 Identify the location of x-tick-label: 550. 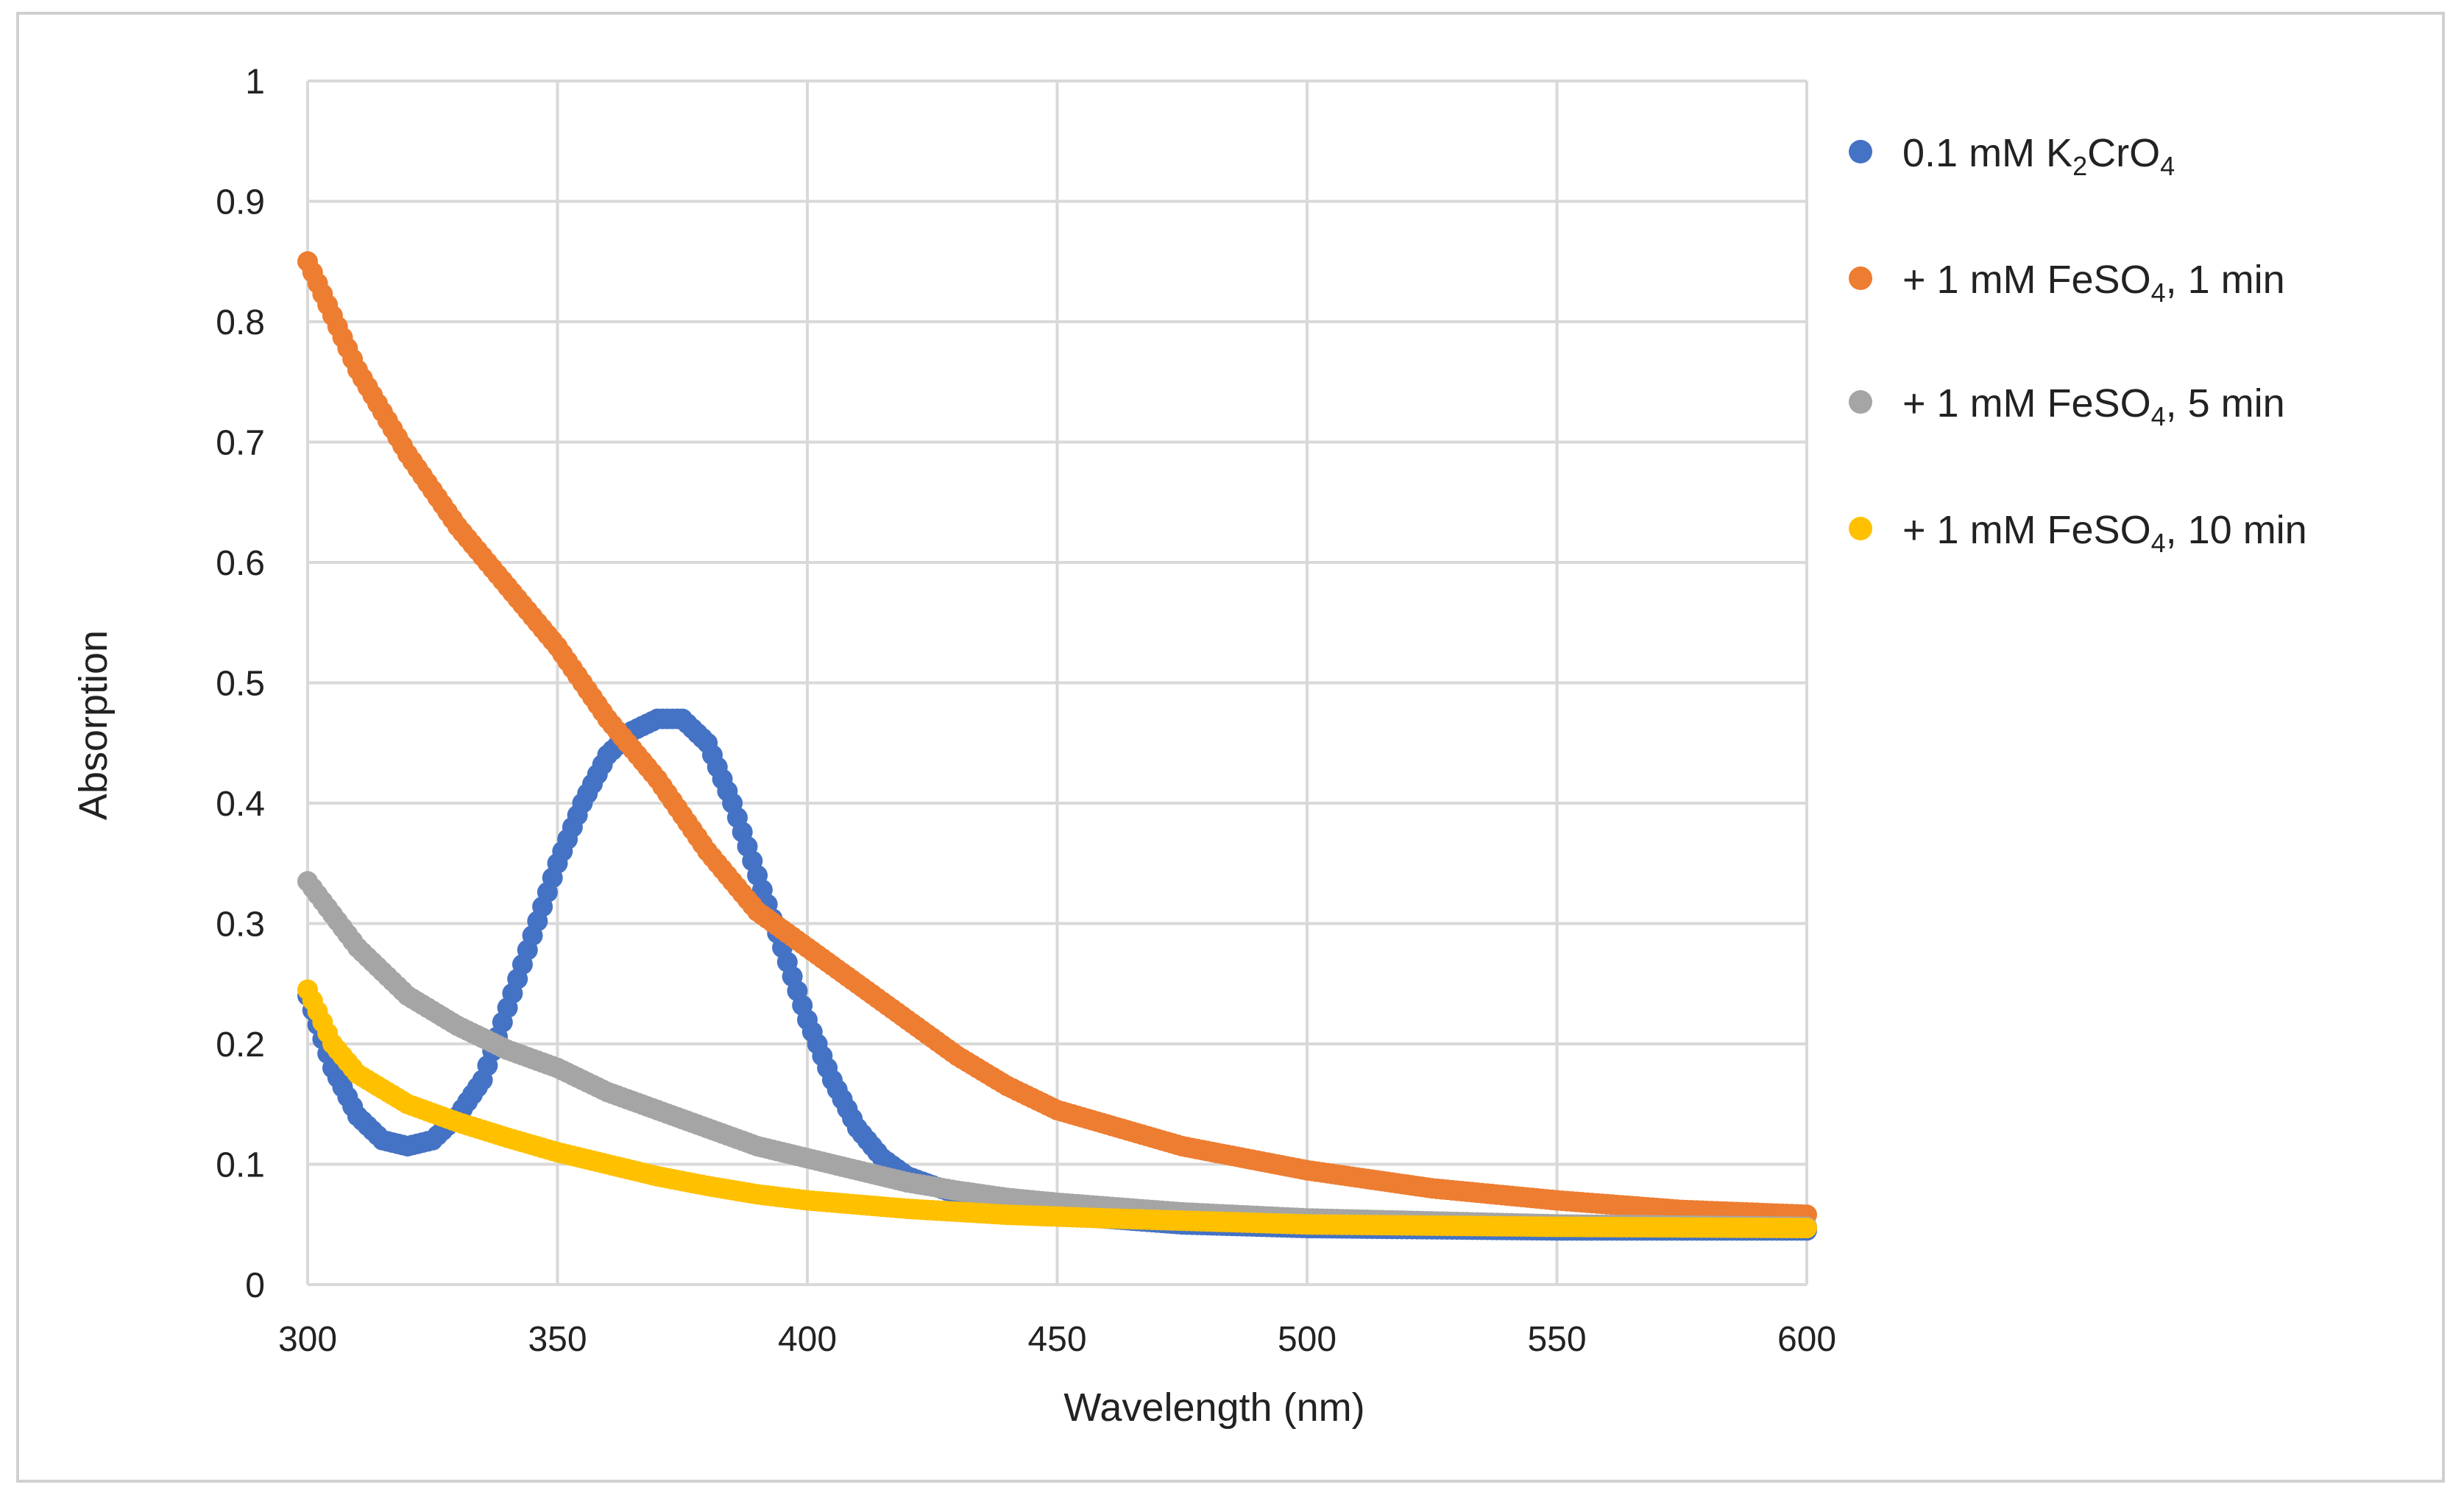
(1557, 1339).